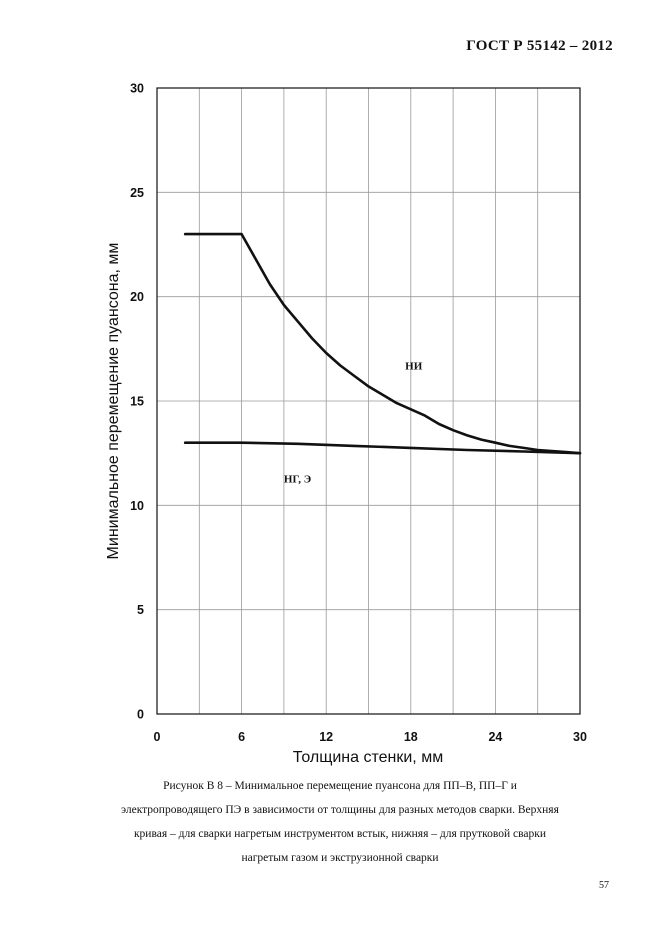 Image resolution: width=661 pixels, height=935 pixels. Describe the element at coordinates (495, 737) in the screenshot. I see `x-tick-label: 24` at that location.